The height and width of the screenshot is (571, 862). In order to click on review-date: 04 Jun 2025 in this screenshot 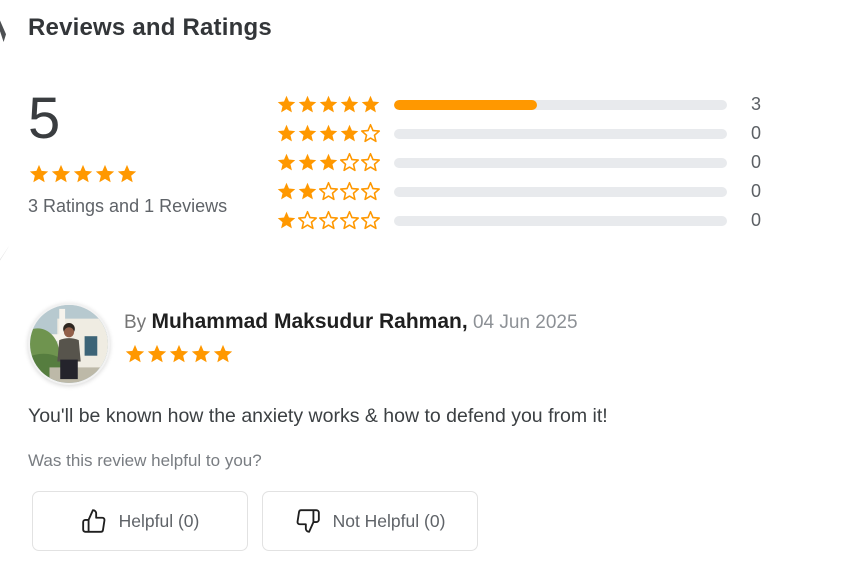, I will do `click(522, 322)`.